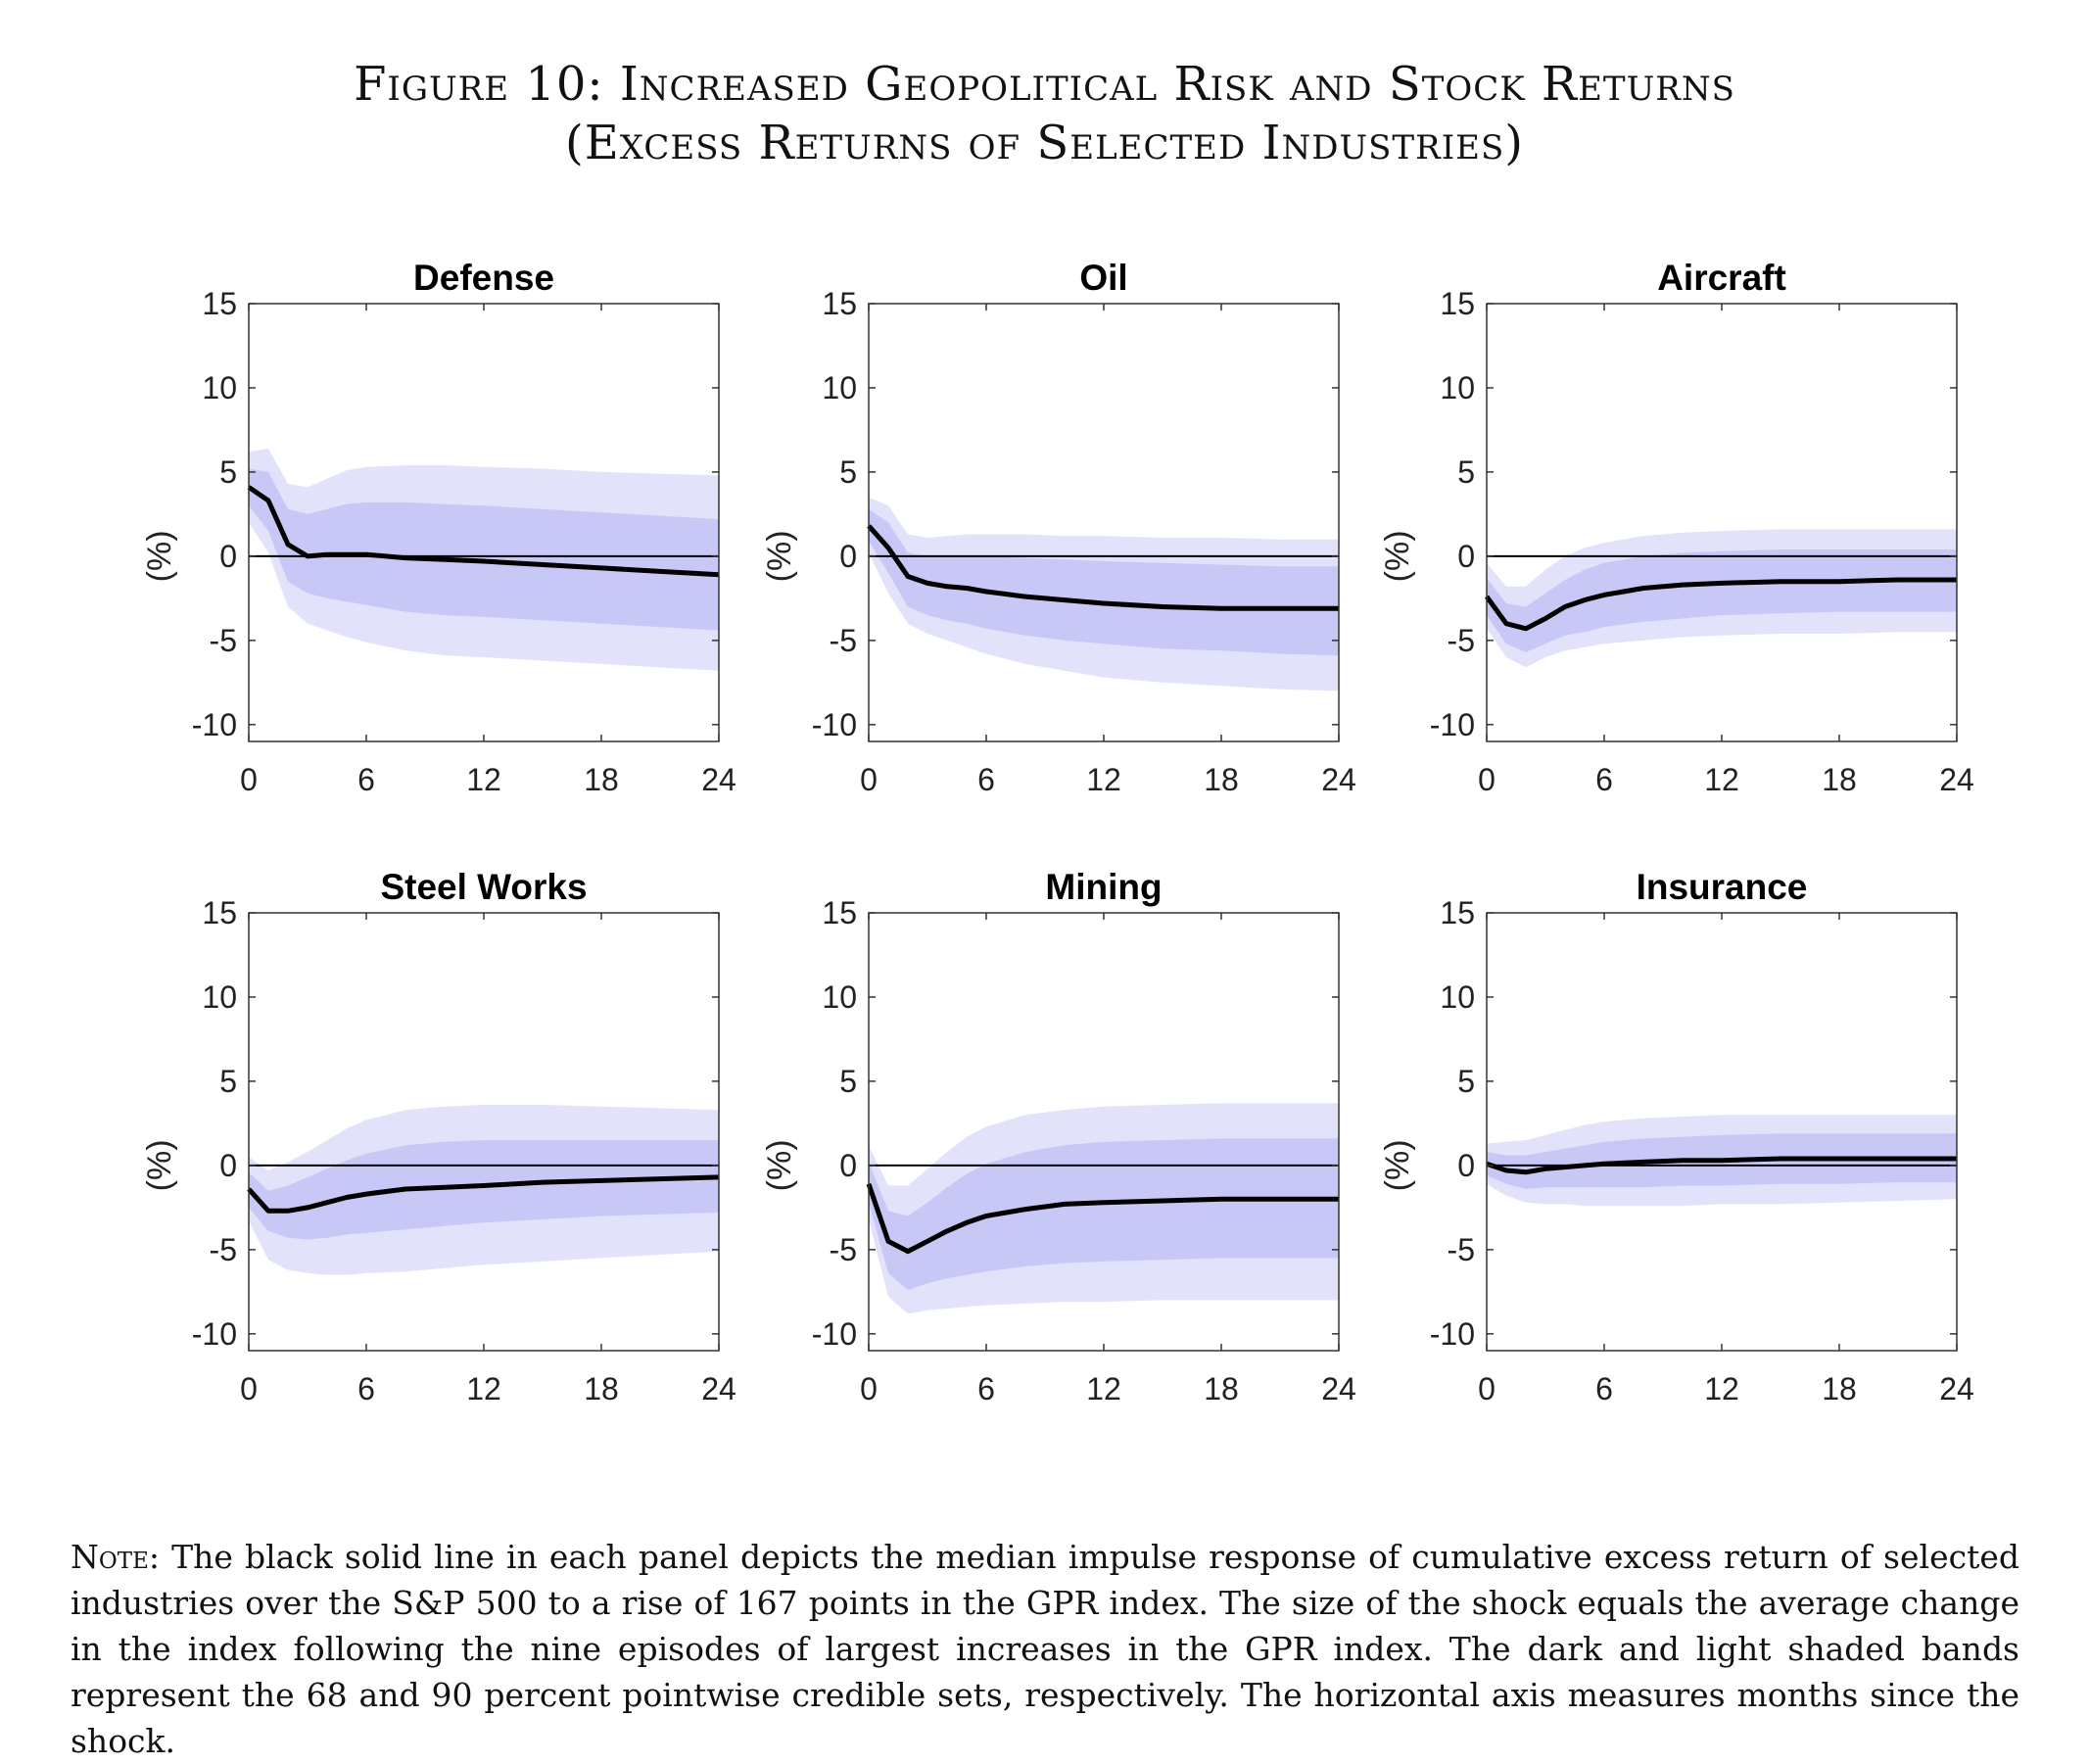 Image resolution: width=2089 pixels, height=1764 pixels. Describe the element at coordinates (1398, 556) in the screenshot. I see `y-axis-label-aircraft: (%)` at that location.